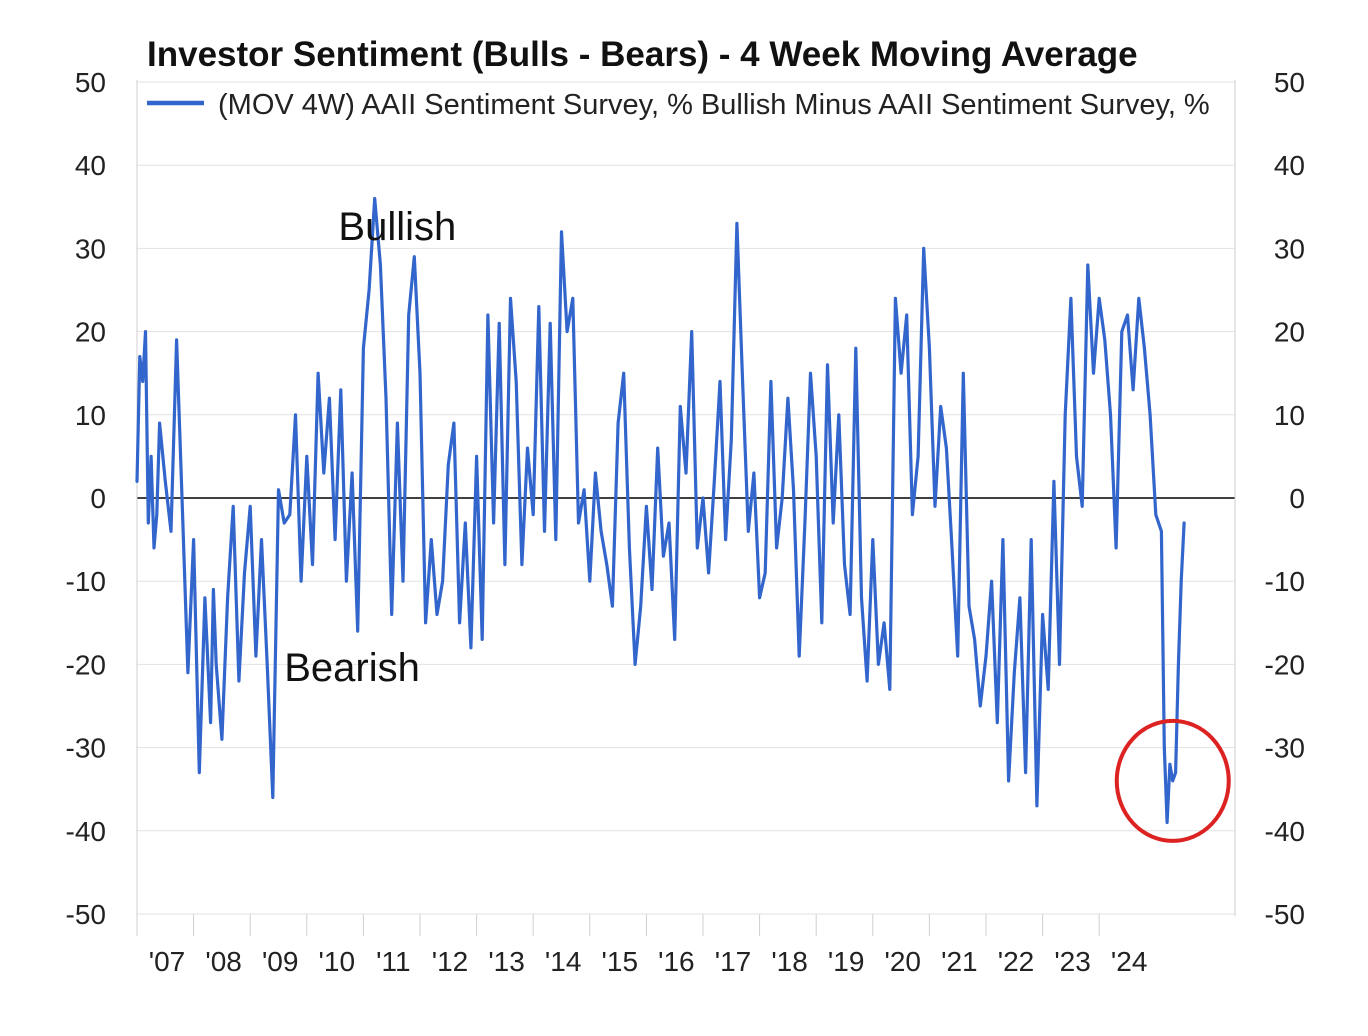 Image resolution: width=1368 pixels, height=1036 pixels. Describe the element at coordinates (86, 664) in the screenshot. I see `y-tick-label-left: -20` at that location.